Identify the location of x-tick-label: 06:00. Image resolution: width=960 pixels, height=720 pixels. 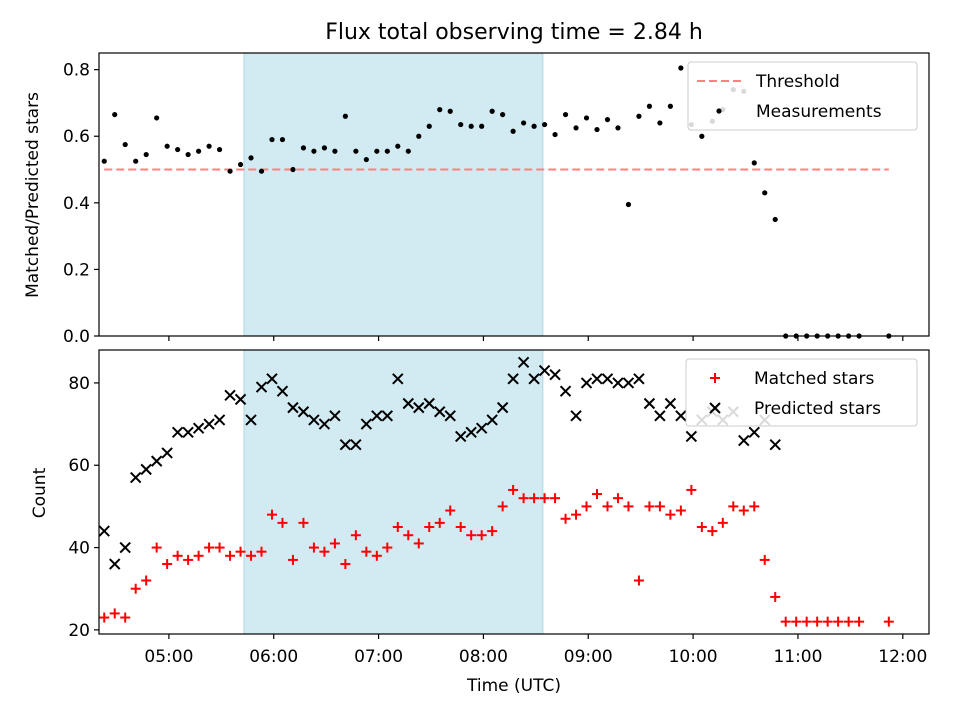
(273, 657).